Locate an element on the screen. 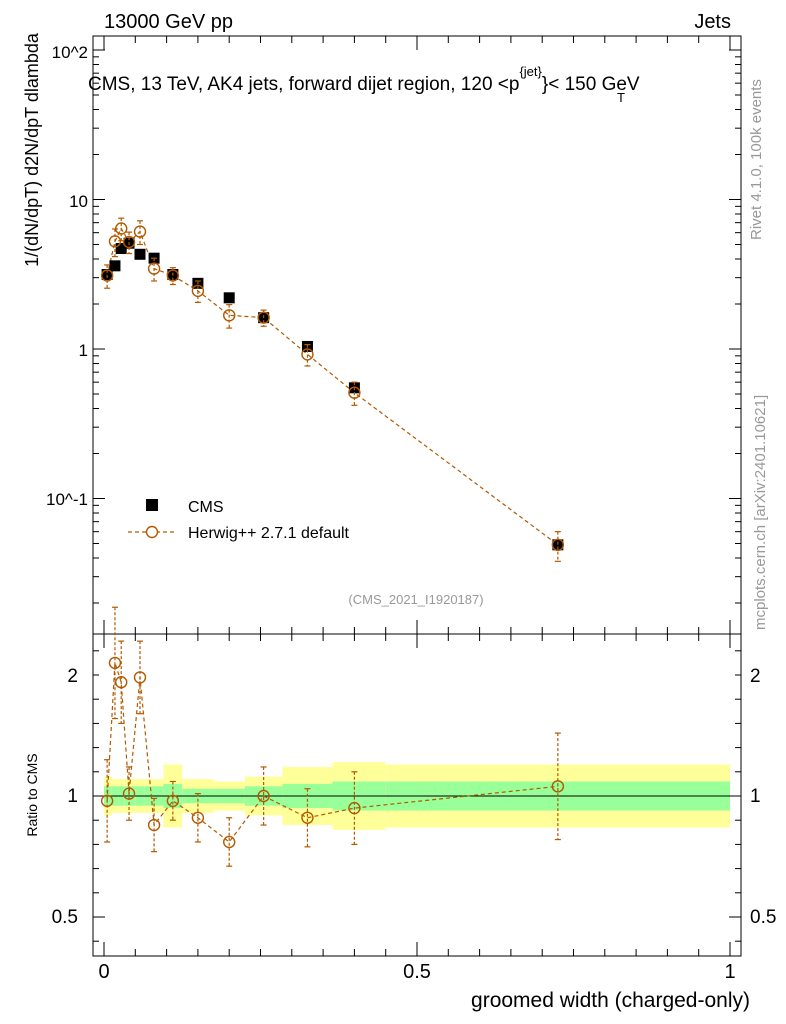 The width and height of the screenshot is (786, 1024). upper-ylabel: 1/(dN/dpT) d2N/dpT dlambda is located at coordinates (32, 149).